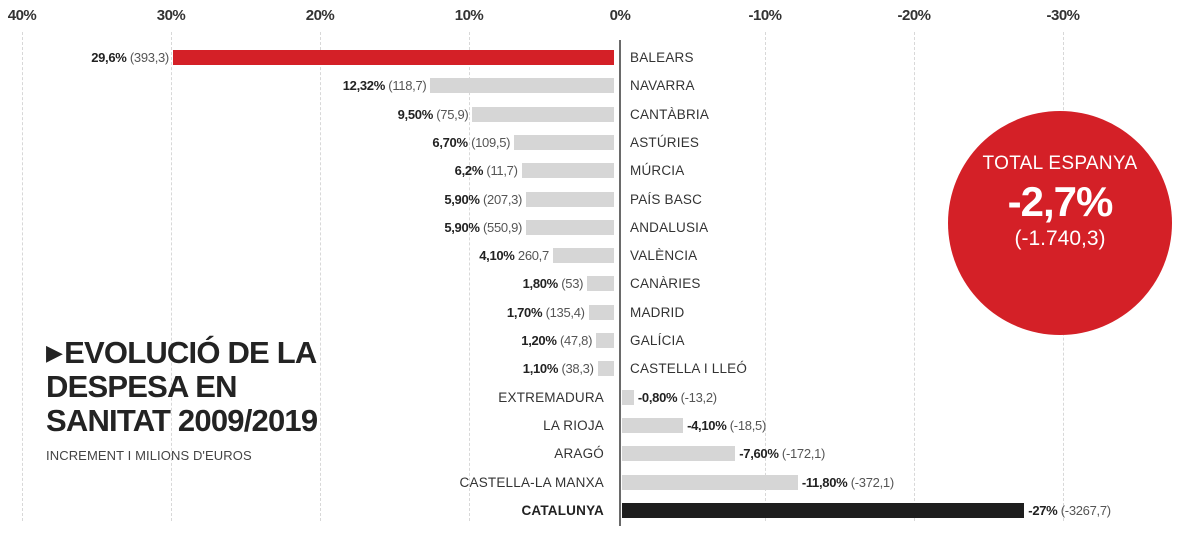 The image size is (1200, 533). What do you see at coordinates (1060, 163) in the screenshot?
I see `total-label: TOTAL ESPANYA` at bounding box center [1060, 163].